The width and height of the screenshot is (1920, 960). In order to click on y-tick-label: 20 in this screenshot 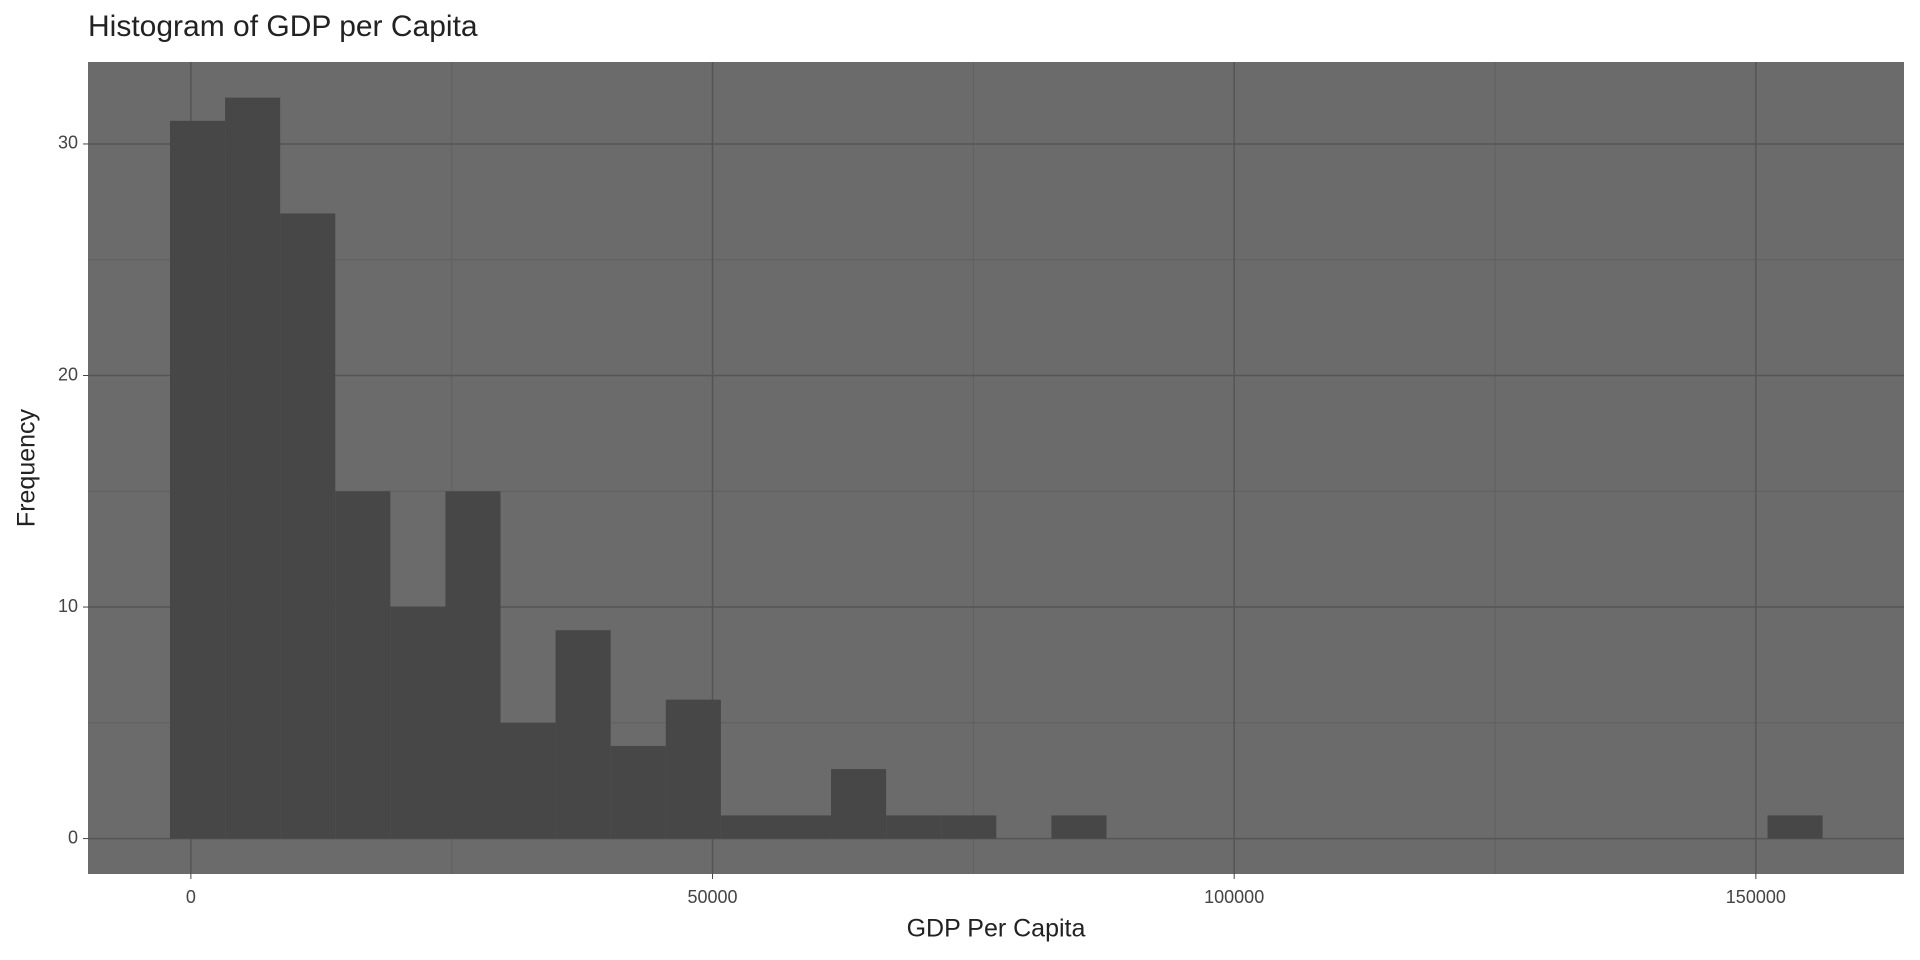, I will do `click(68, 374)`.